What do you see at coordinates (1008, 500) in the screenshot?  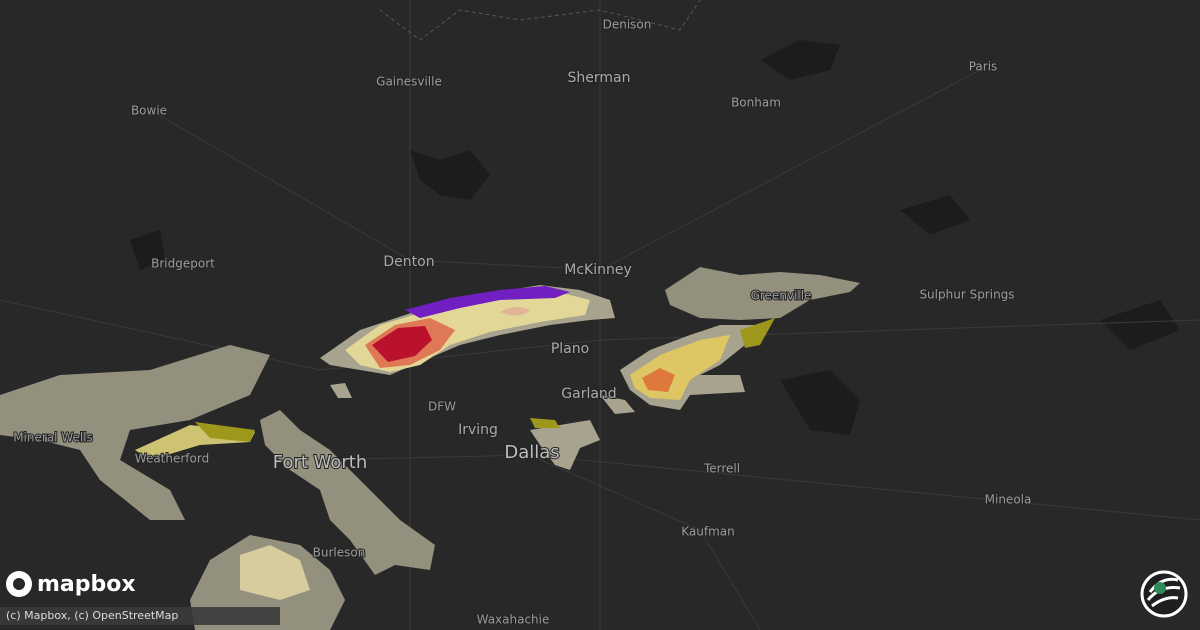 I see `city-label: Mineola` at bounding box center [1008, 500].